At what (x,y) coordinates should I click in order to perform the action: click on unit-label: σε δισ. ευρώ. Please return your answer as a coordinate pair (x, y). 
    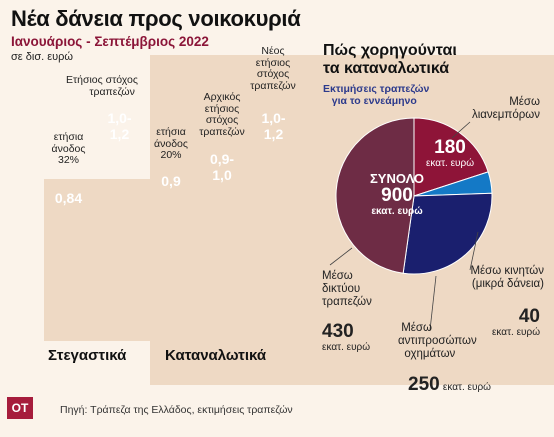
    Looking at the image, I should click on (42, 57).